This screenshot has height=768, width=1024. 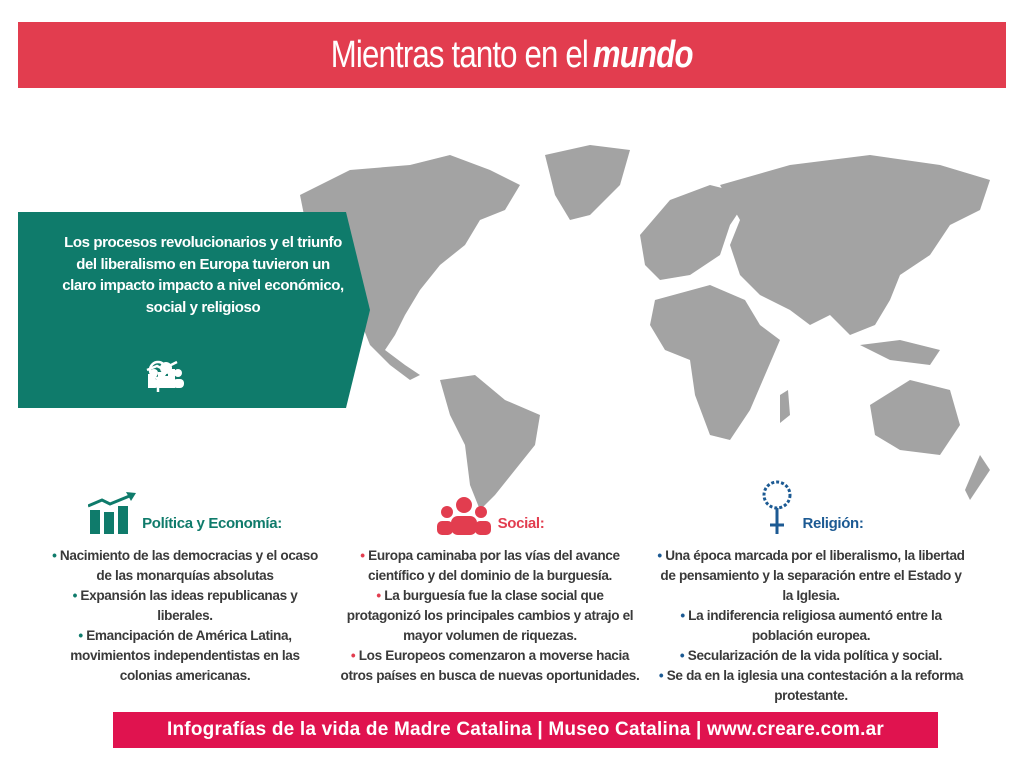 What do you see at coordinates (855, 245) in the screenshot?
I see `asia` at bounding box center [855, 245].